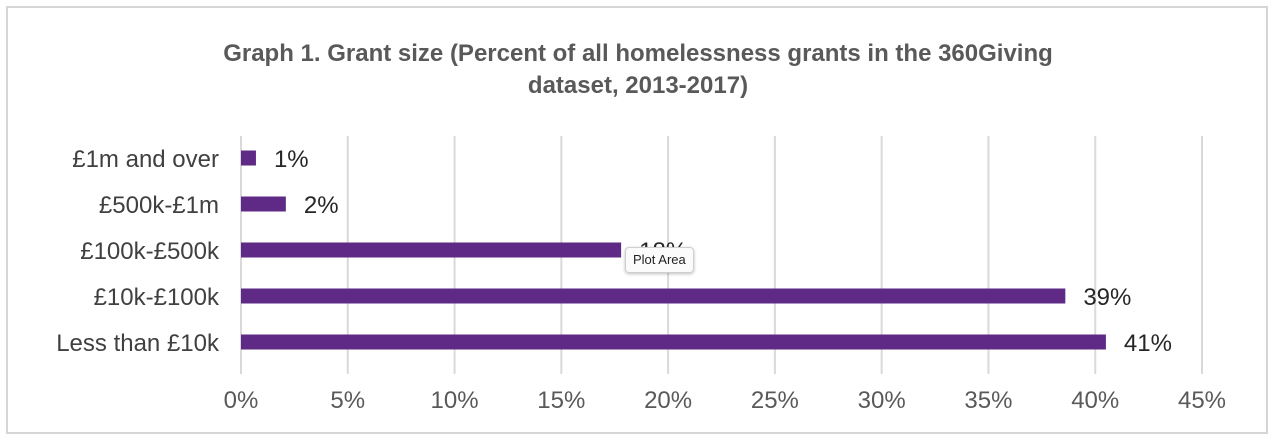 The height and width of the screenshot is (442, 1280). What do you see at coordinates (159, 205) in the screenshot?
I see `category-label: £500k-£1m` at bounding box center [159, 205].